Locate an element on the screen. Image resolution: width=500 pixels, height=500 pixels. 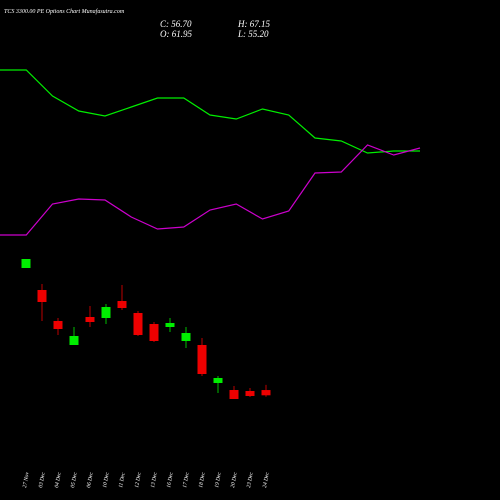
x-tick-label: 17 Dec is located at coordinates (186, 479).